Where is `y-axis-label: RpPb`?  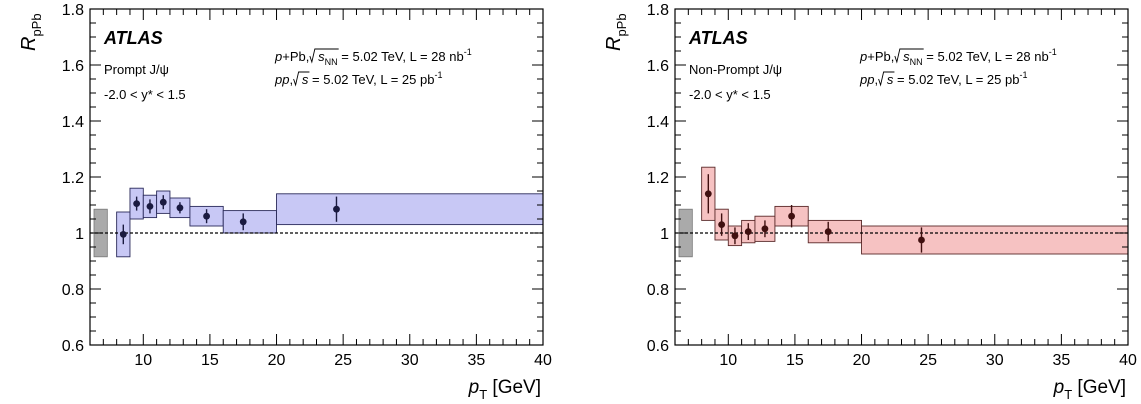
y-axis-label: RpPb is located at coordinates (31, 32).